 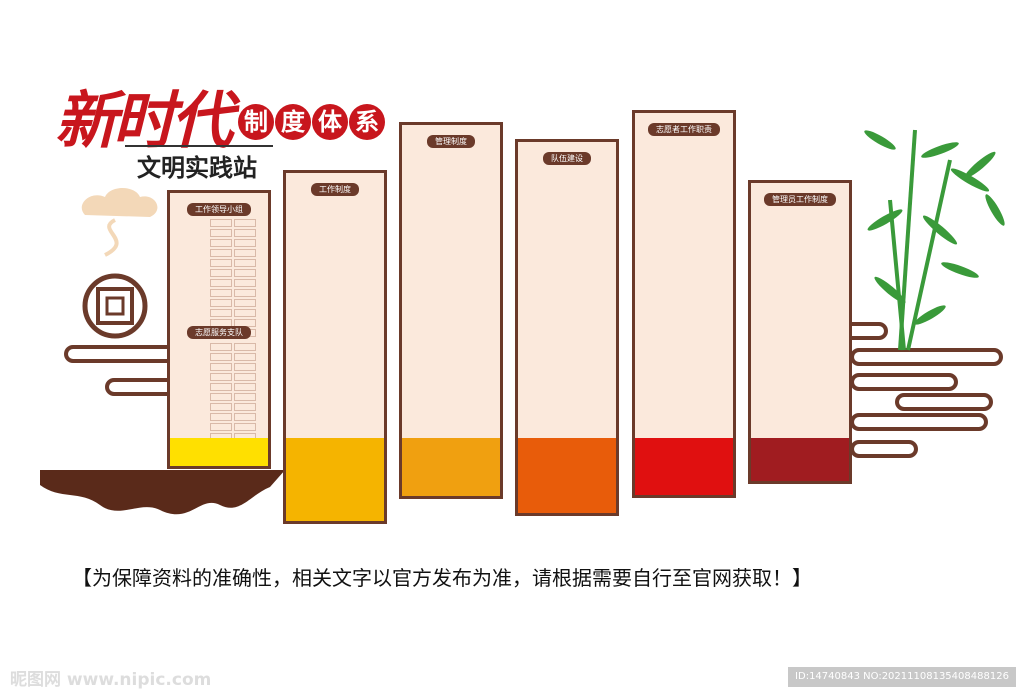 I want to click on badge-char: 制, so click(x=256, y=122).